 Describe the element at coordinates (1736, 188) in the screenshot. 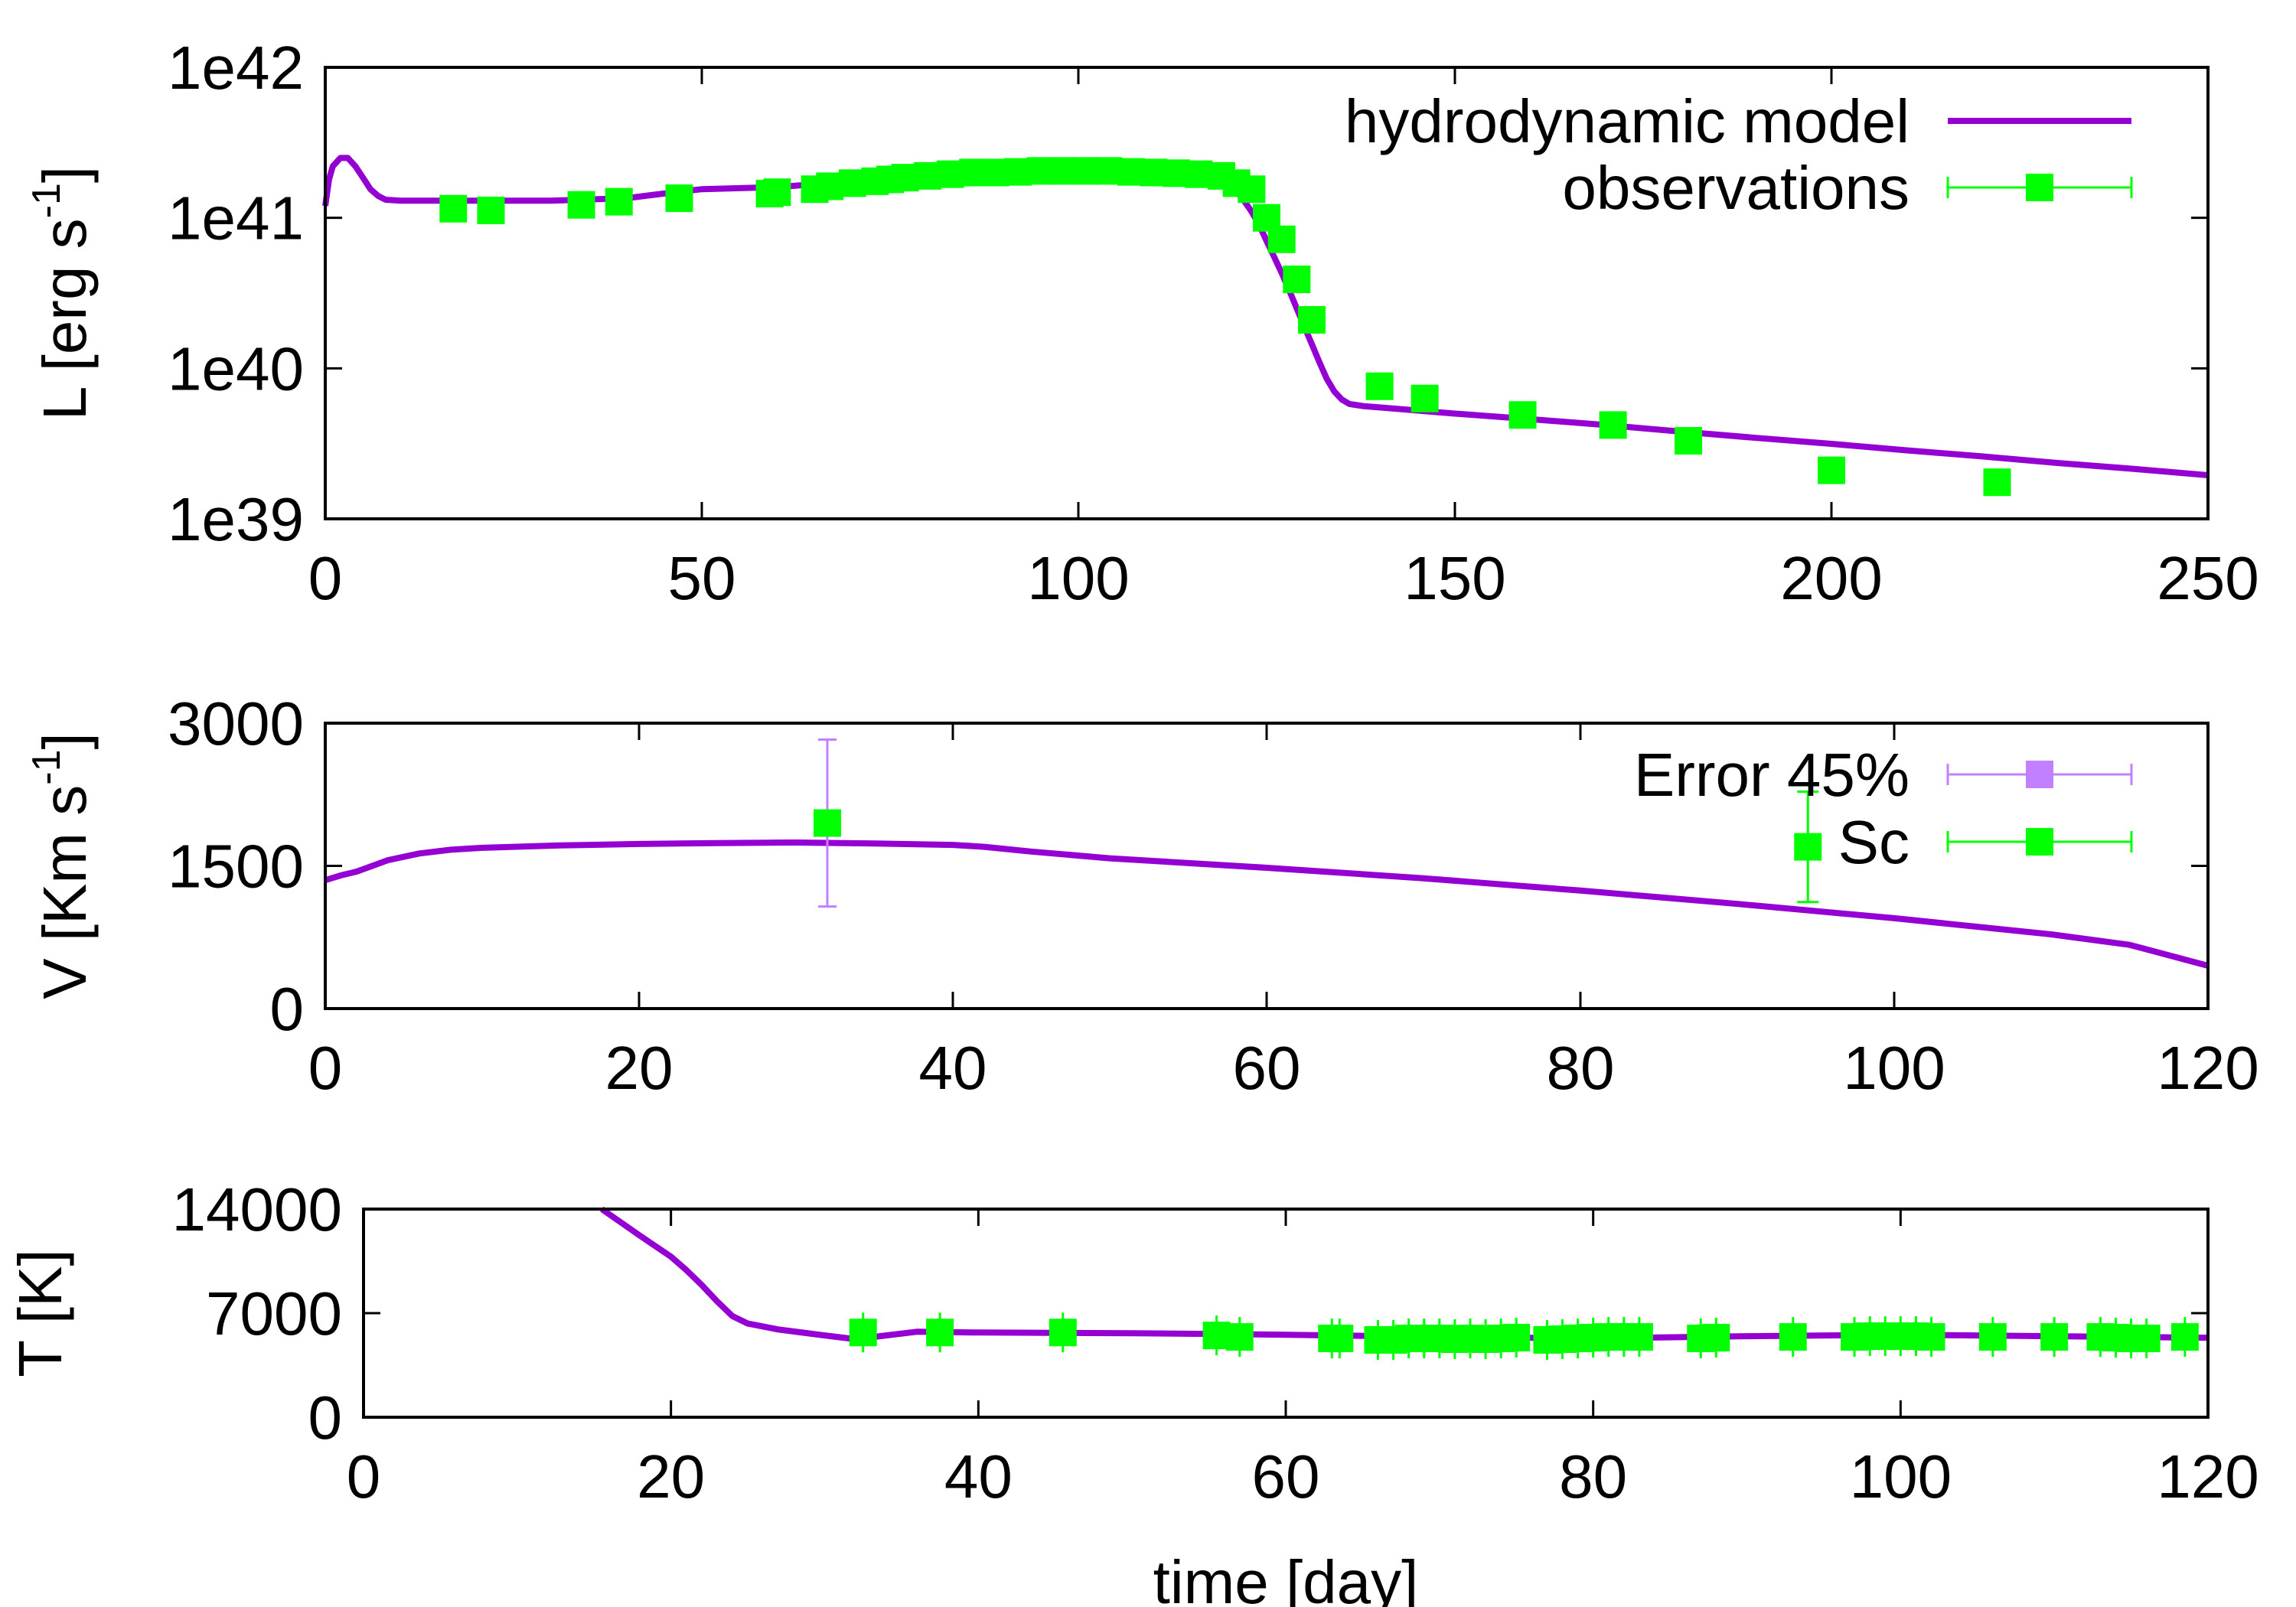

I see `legend-obs-label: observations` at that location.